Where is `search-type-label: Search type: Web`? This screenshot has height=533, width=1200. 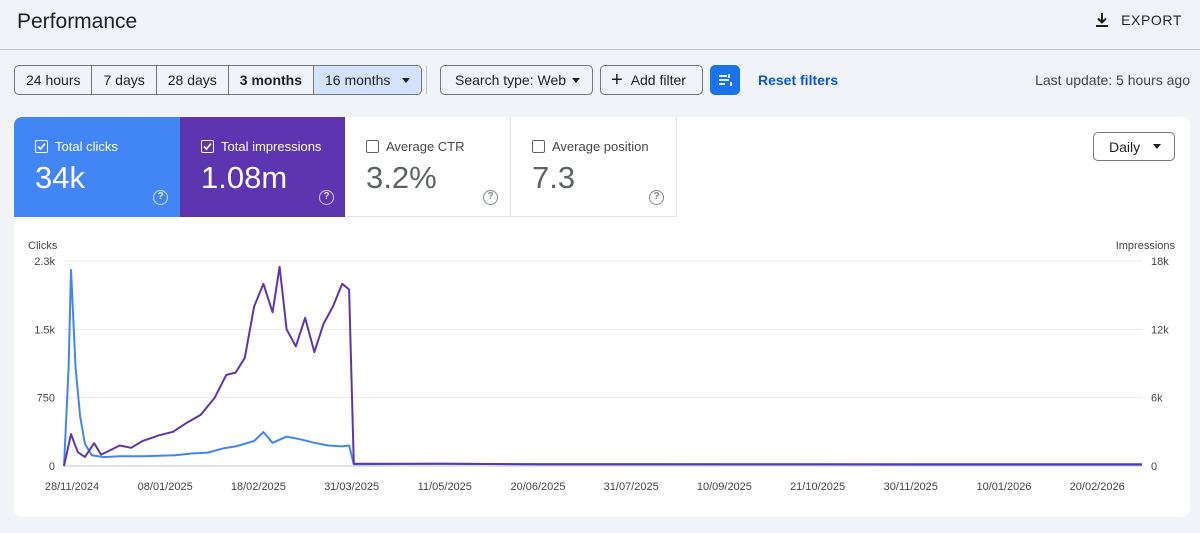 search-type-label: Search type: Web is located at coordinates (511, 80).